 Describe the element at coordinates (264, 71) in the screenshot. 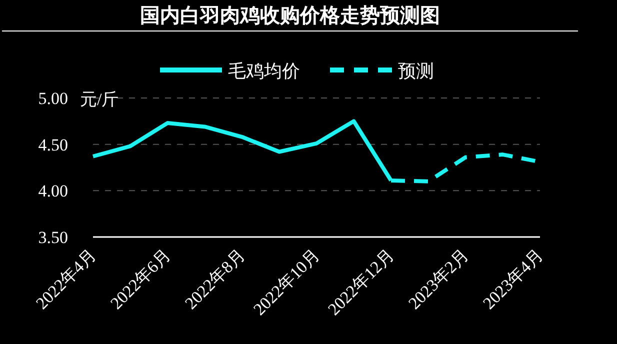

I see `legend-label: 毛鸡均价` at that location.